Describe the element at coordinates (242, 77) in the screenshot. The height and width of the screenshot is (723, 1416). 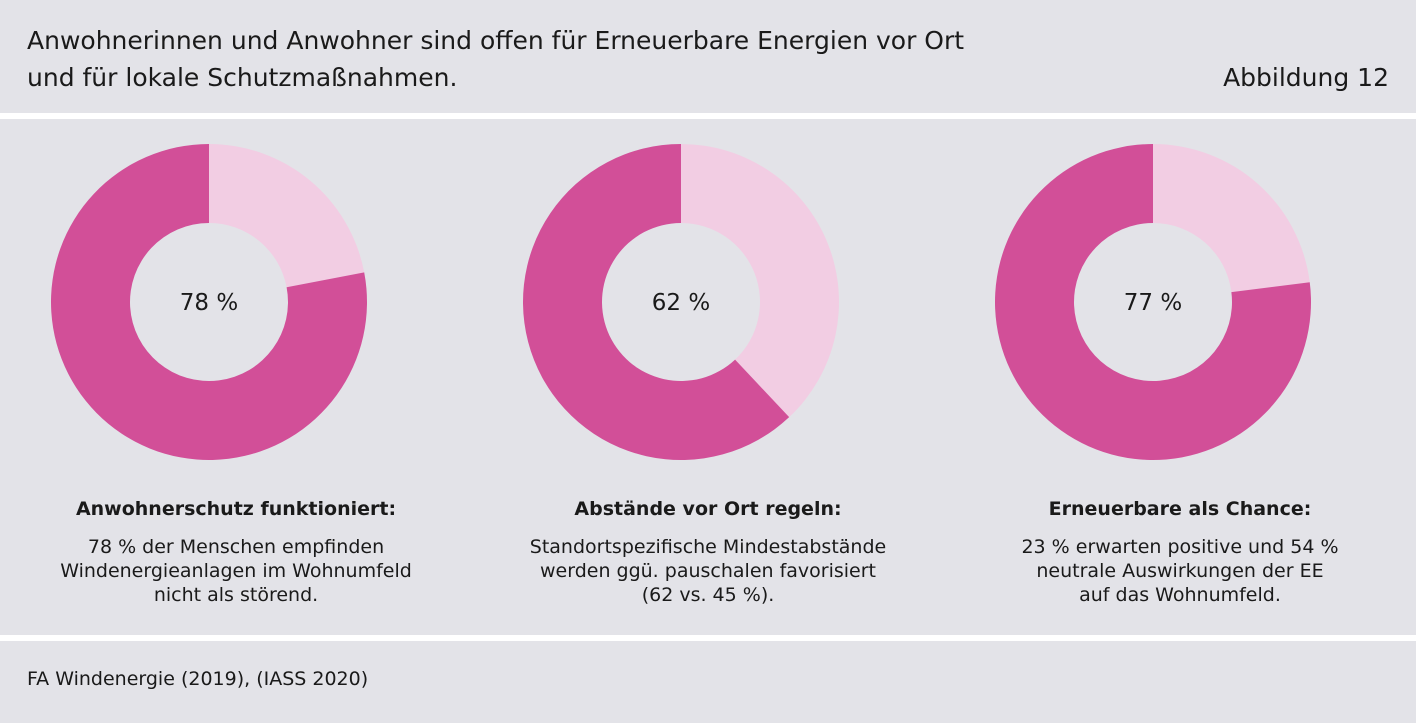
I see `title-line-2: und für lokale Schutzmaßnahmen.` at that location.